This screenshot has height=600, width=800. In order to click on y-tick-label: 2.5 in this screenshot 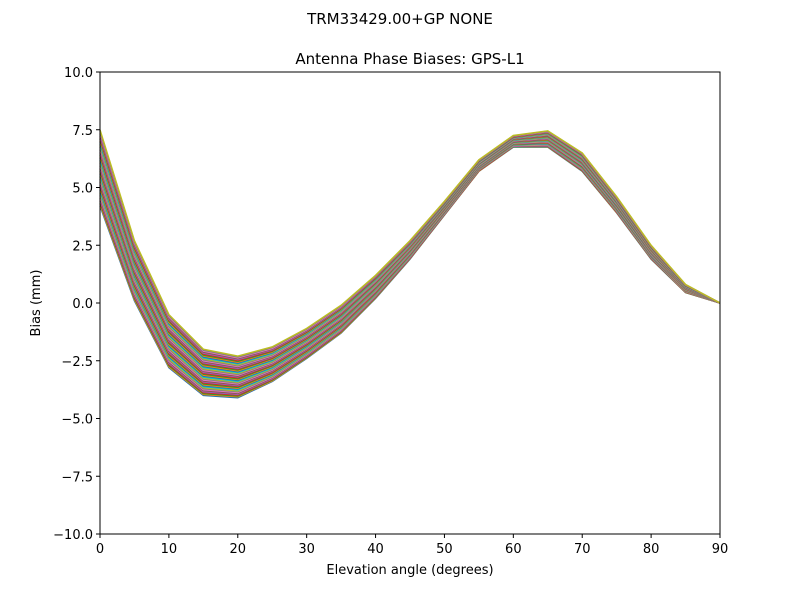, I will do `click(82, 246)`.